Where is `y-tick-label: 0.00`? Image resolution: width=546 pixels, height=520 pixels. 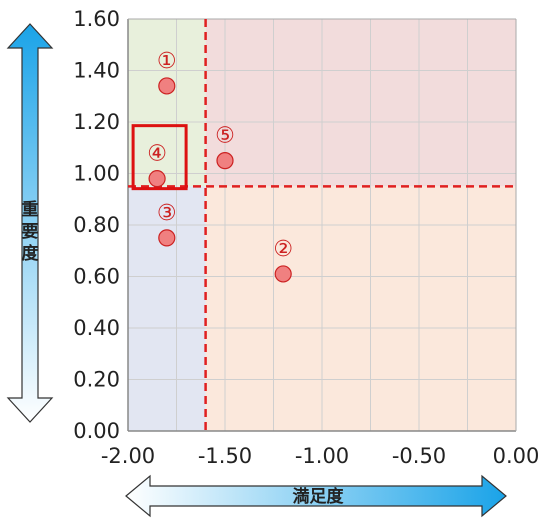
y-tick-label: 0.00 is located at coordinates (96, 431).